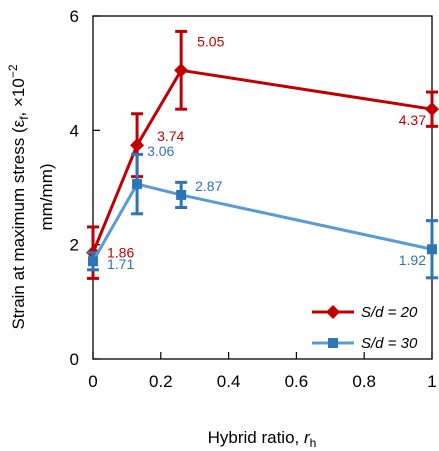  Describe the element at coordinates (74, 130) in the screenshot. I see `y-tick-label: 4` at that location.